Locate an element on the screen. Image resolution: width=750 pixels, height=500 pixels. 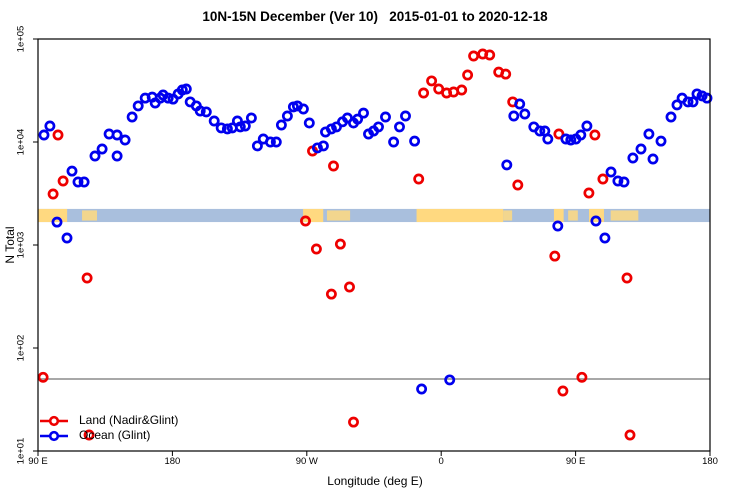
x-axis-label: Longitude (deg E) is located at coordinates (375, 481).